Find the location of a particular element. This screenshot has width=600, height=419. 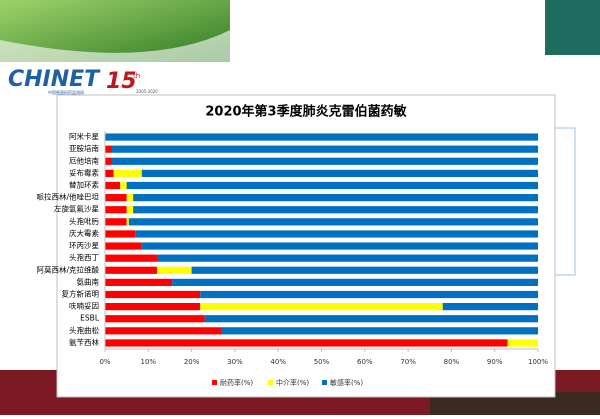

y-tick-label: 左旋氧氟沙星 is located at coordinates (76, 209).